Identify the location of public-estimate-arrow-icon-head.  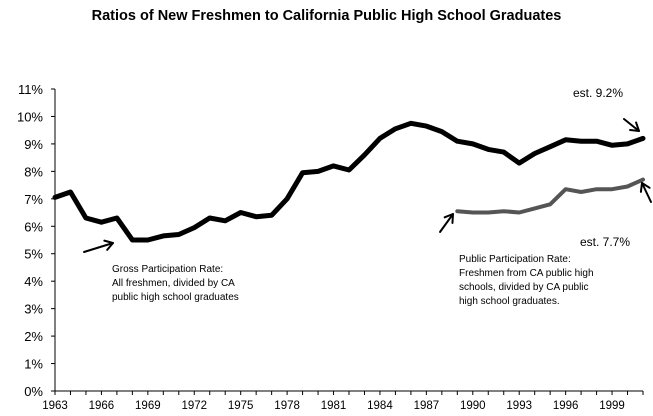
(645, 187).